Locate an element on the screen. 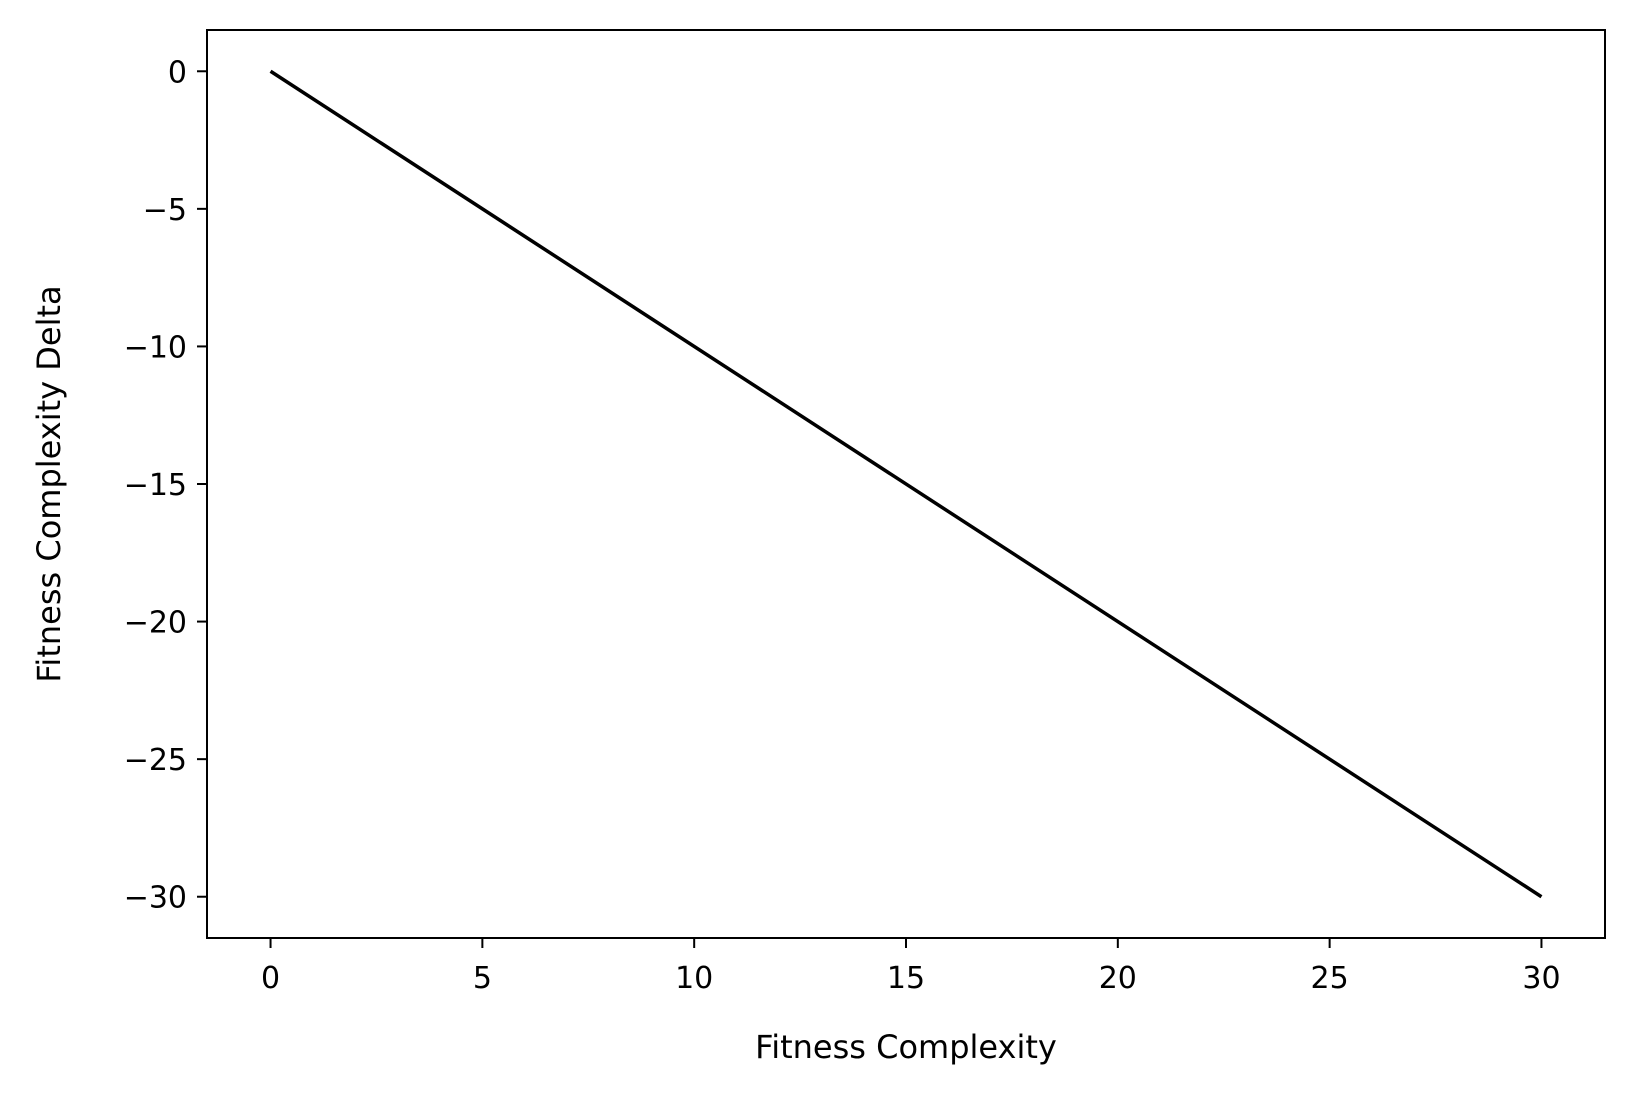 The height and width of the screenshot is (1095, 1630). x-tick-label: 30 is located at coordinates (1541, 978).